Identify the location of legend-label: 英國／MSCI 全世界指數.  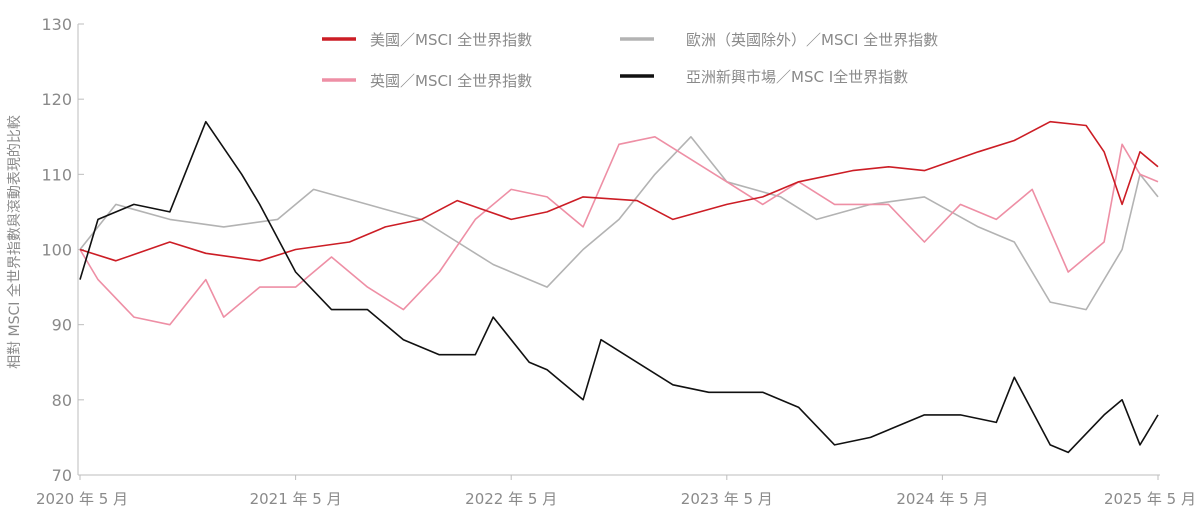
(451, 81).